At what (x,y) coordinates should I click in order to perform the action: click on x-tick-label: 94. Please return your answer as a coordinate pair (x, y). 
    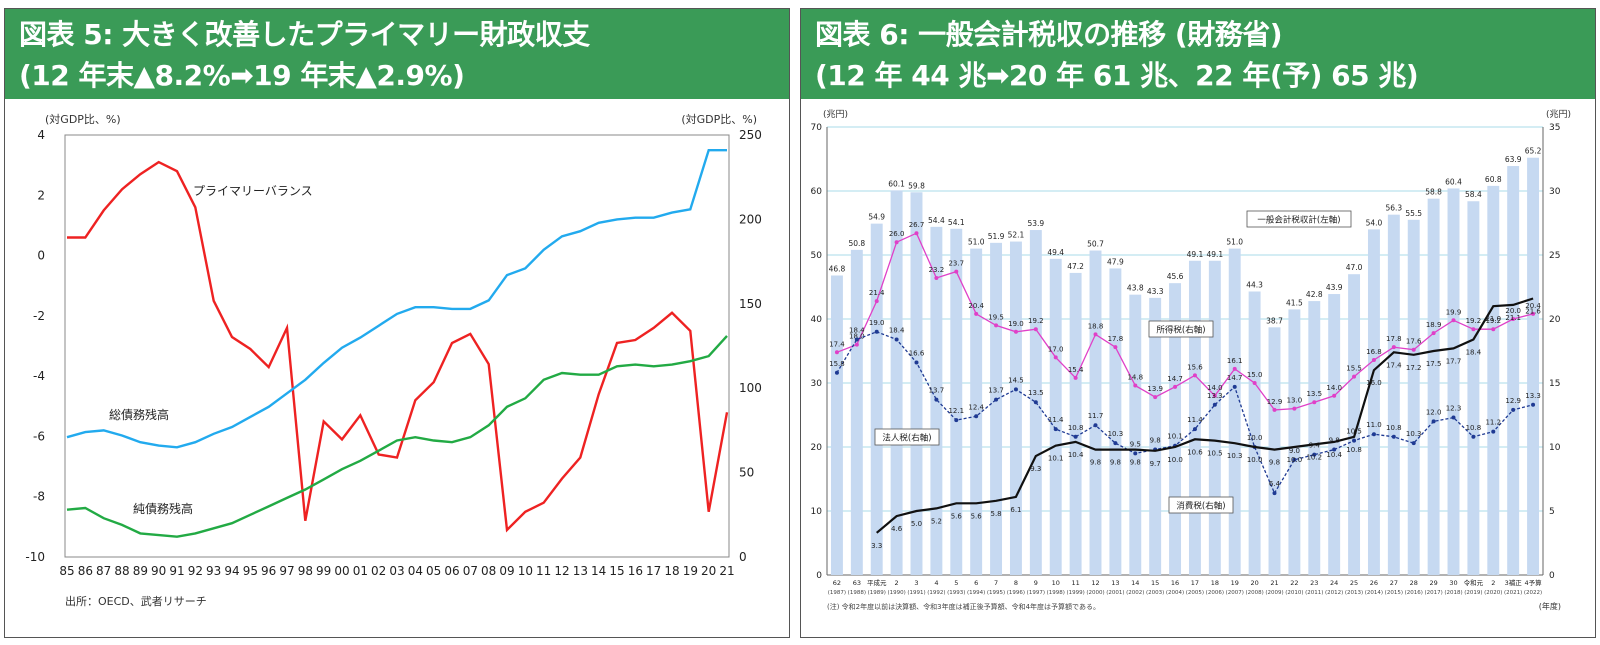
    Looking at the image, I should click on (231, 571).